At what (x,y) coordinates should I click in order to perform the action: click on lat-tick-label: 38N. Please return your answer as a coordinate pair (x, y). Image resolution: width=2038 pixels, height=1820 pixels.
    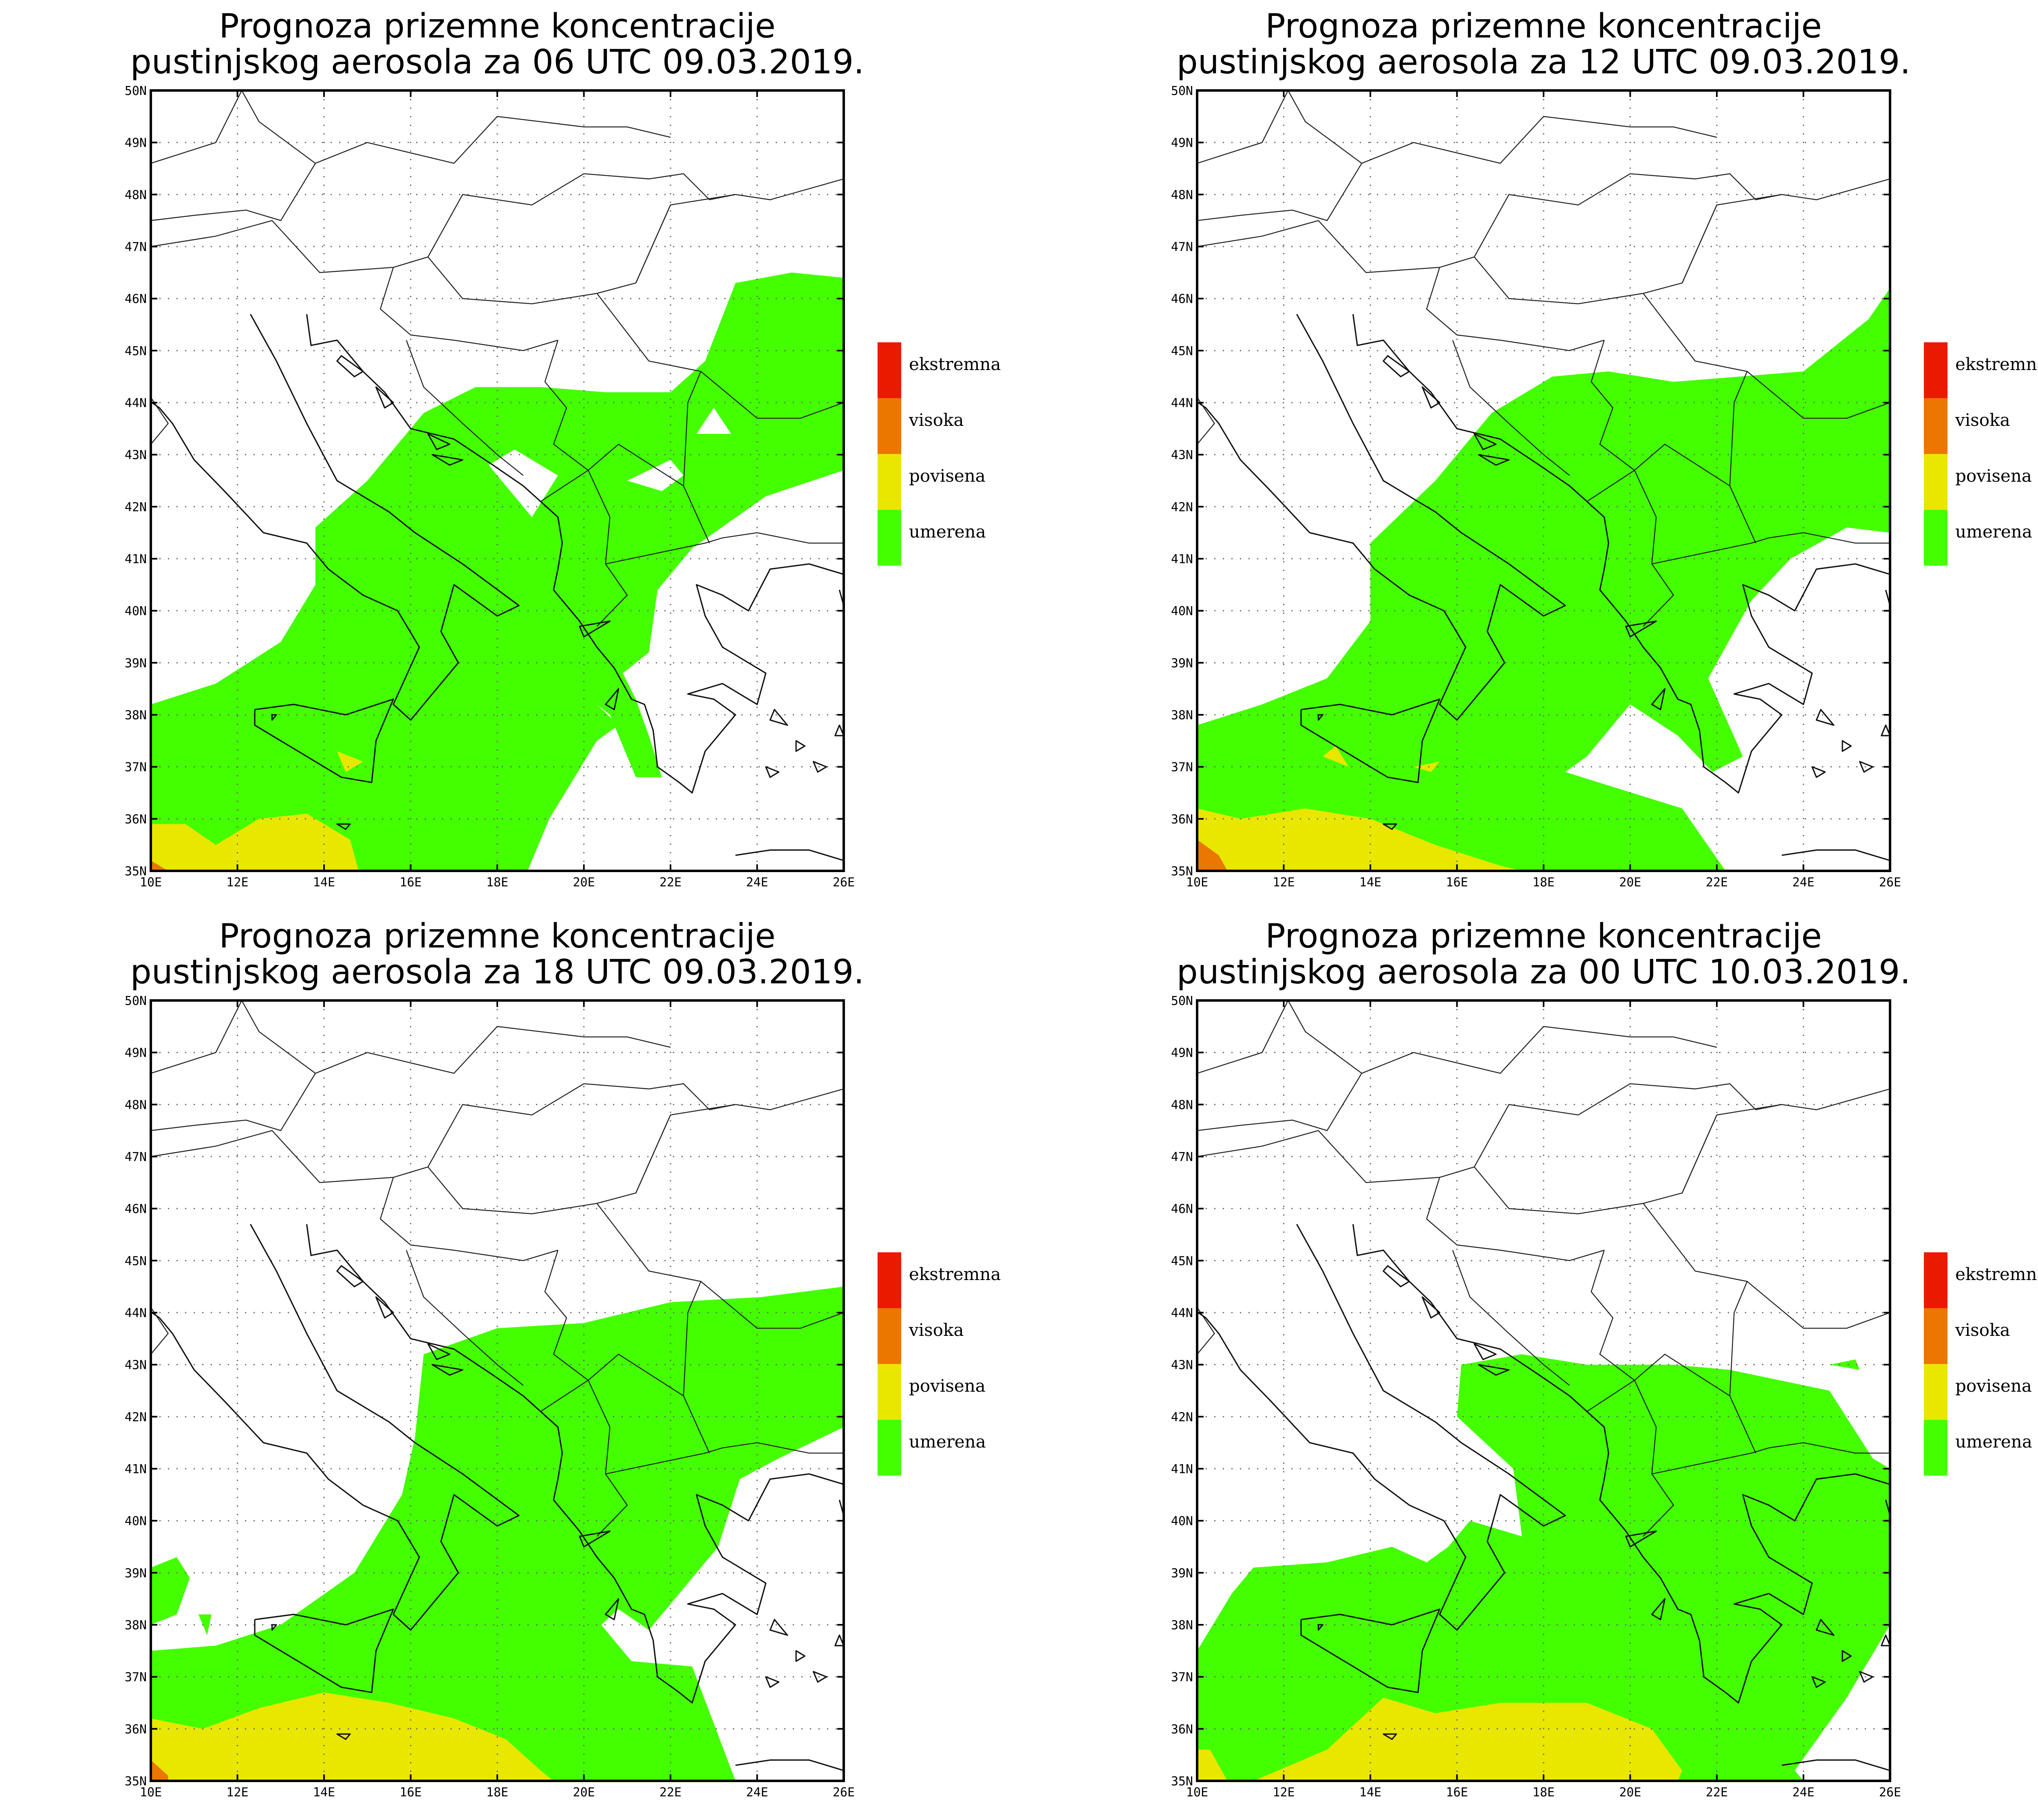
    Looking at the image, I should click on (1182, 1626).